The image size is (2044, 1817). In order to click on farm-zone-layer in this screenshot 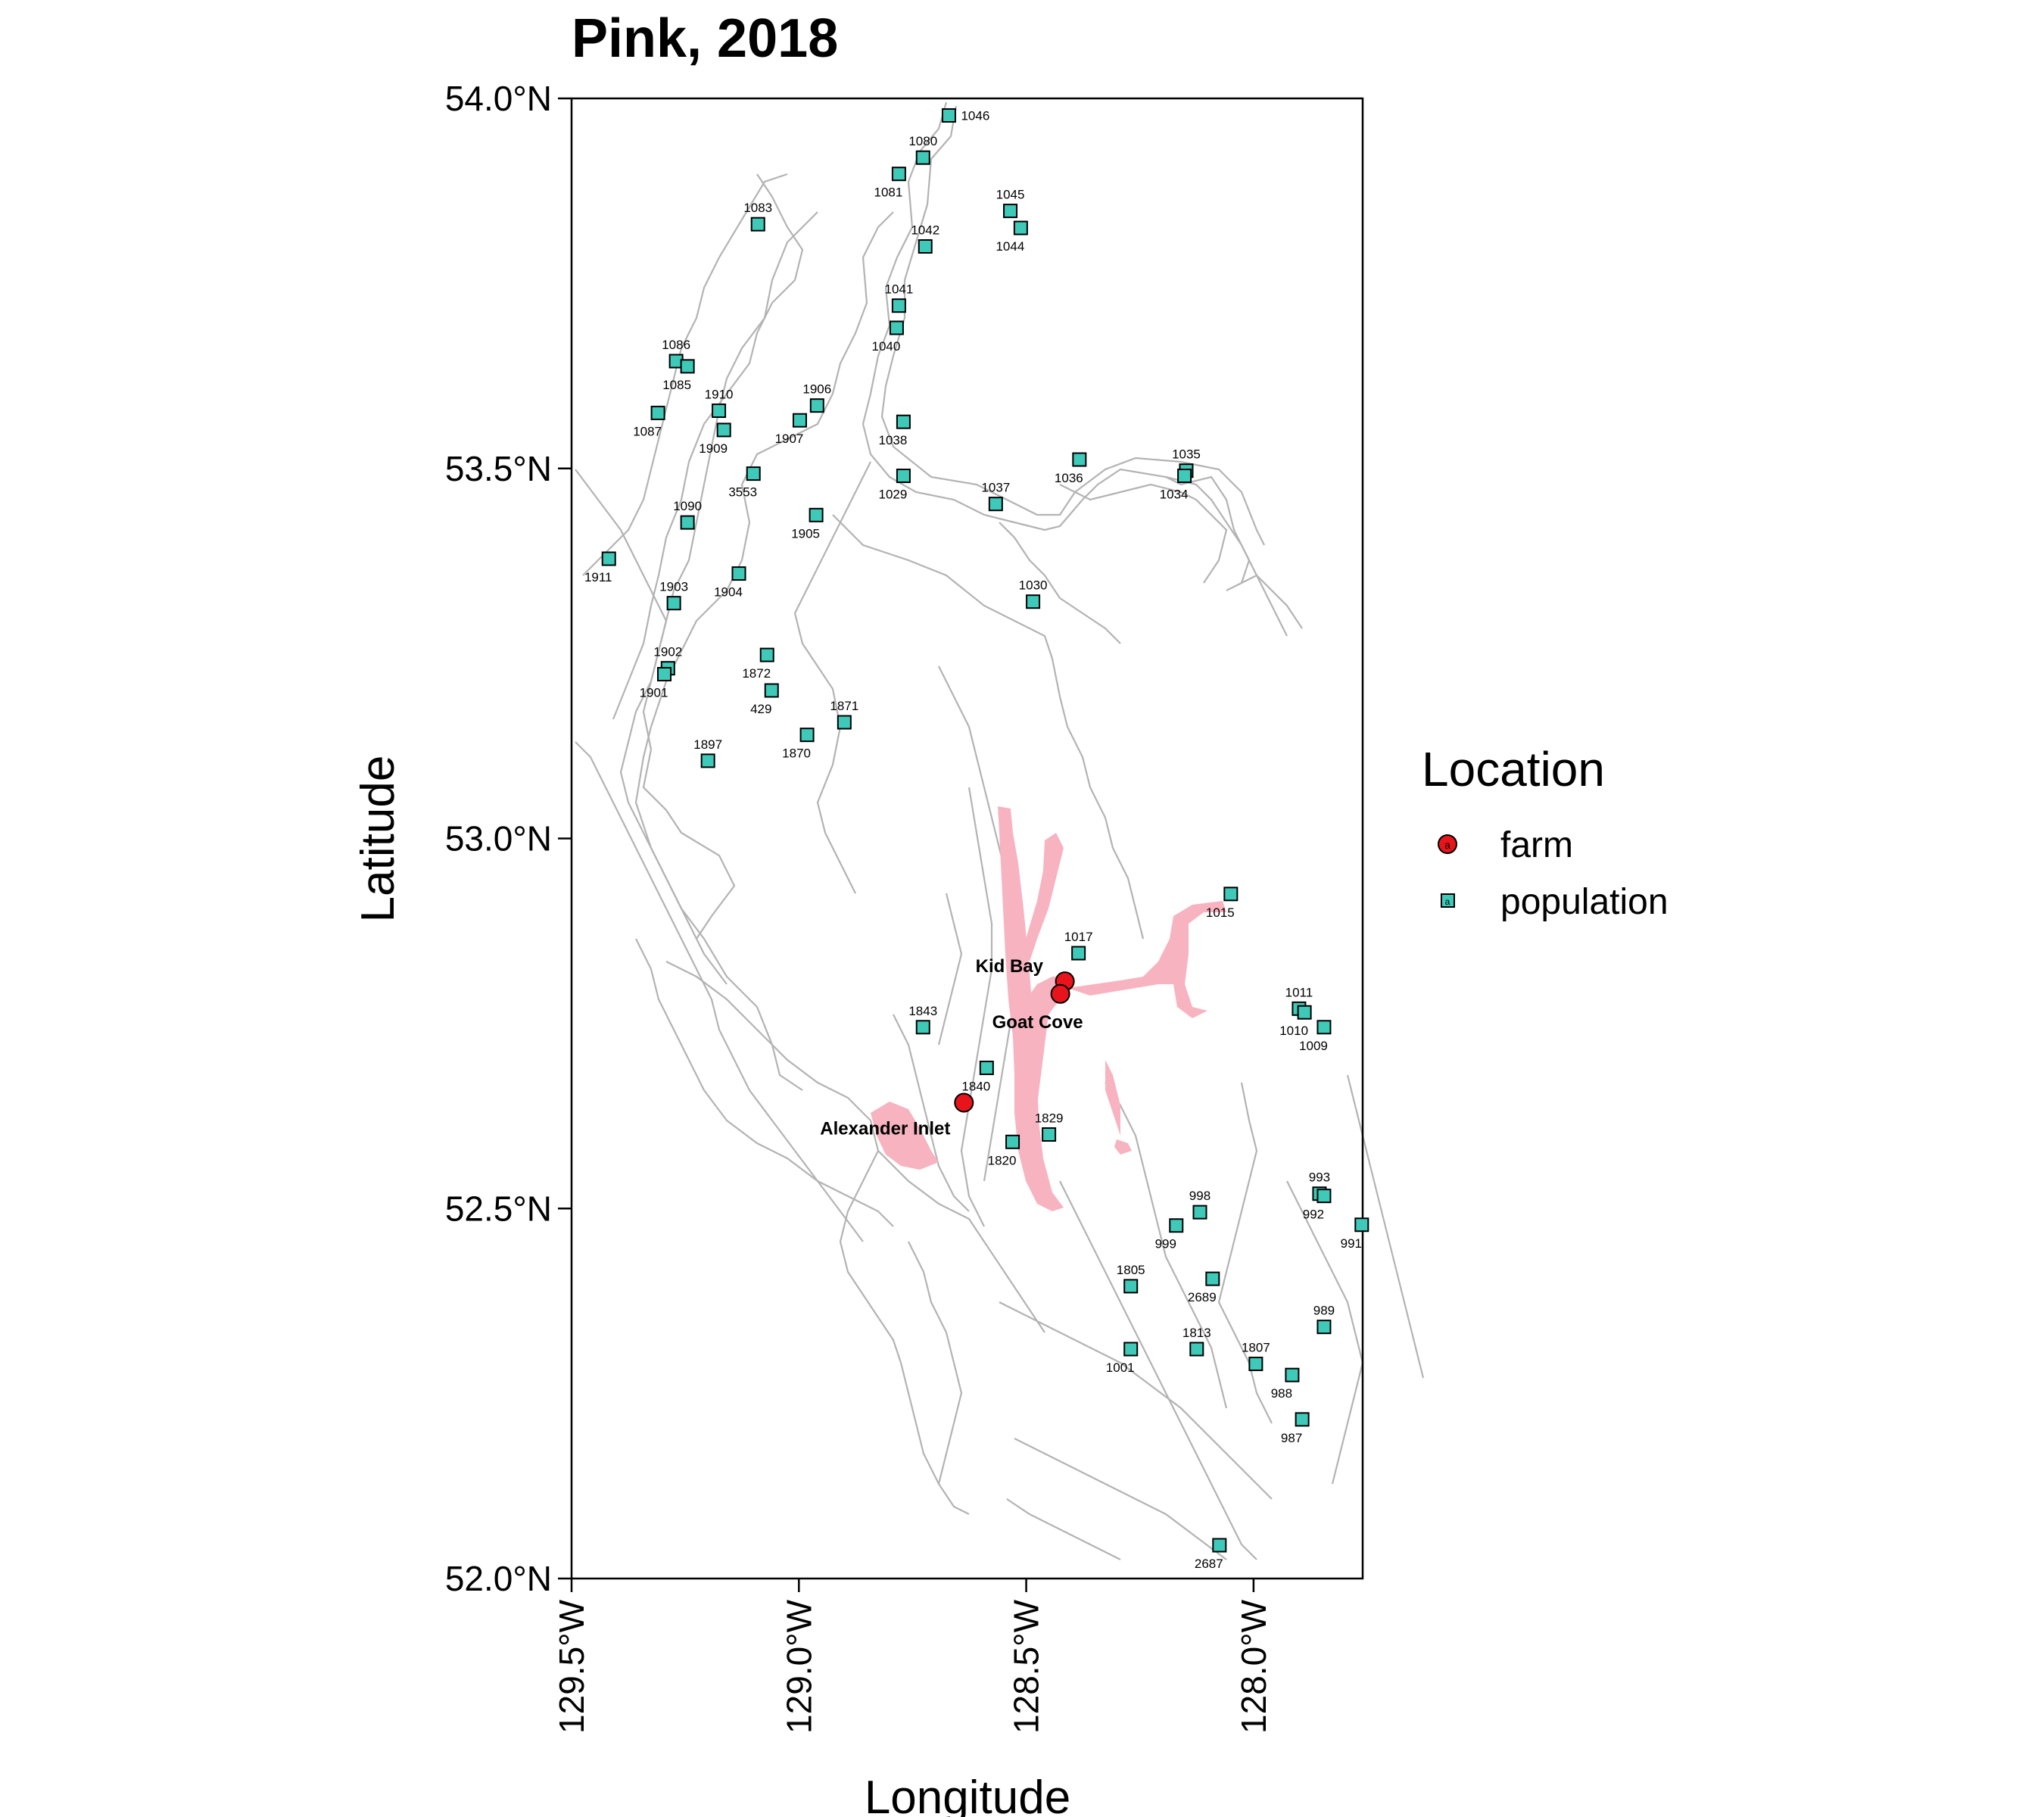, I will do `click(1048, 1008)`.